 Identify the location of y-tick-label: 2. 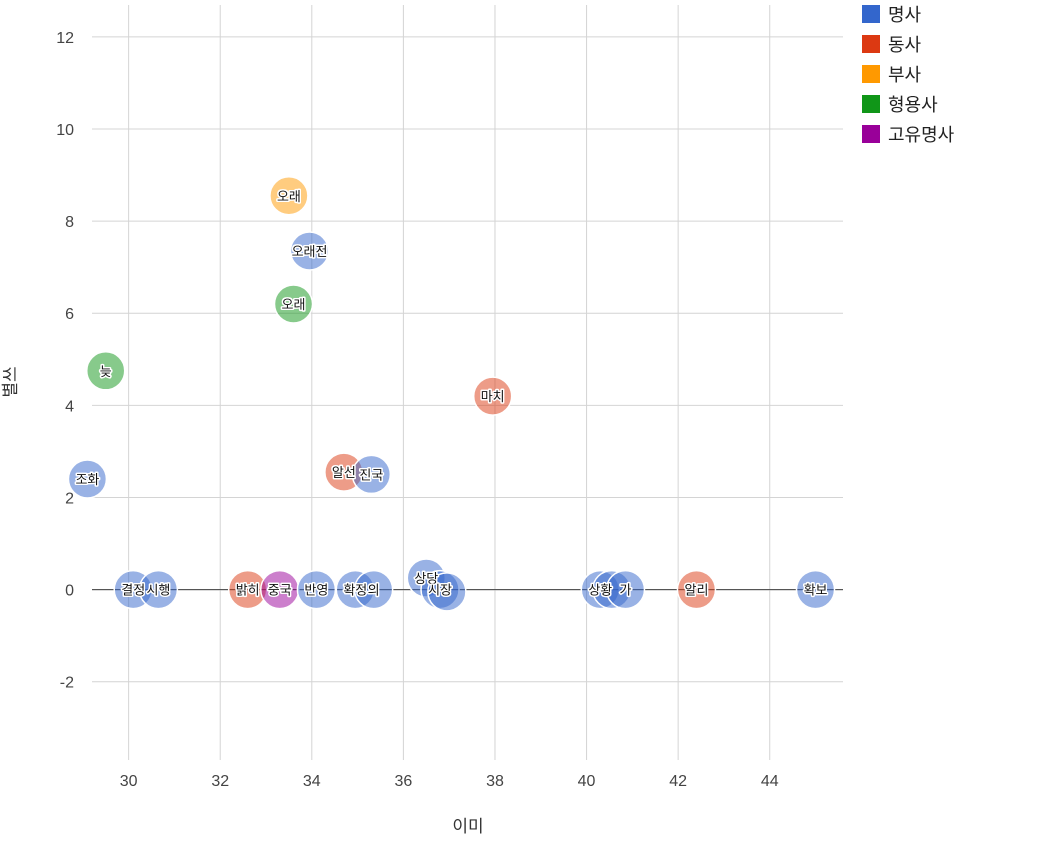
(69, 498).